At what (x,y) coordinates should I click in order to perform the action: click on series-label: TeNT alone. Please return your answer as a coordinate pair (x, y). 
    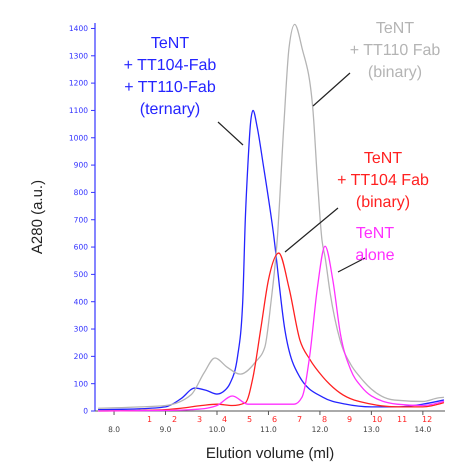
    Looking at the image, I should click on (375, 244).